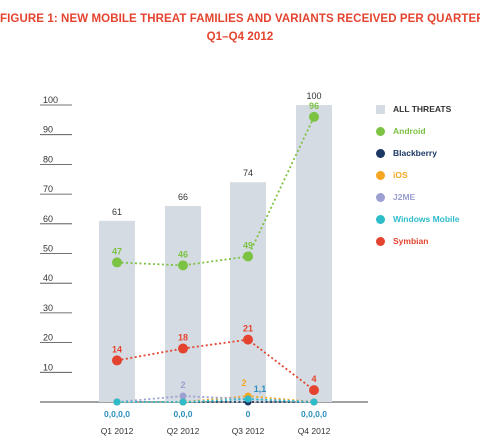 This screenshot has width=480, height=442. I want to click on data-label-android: 49, so click(248, 245).